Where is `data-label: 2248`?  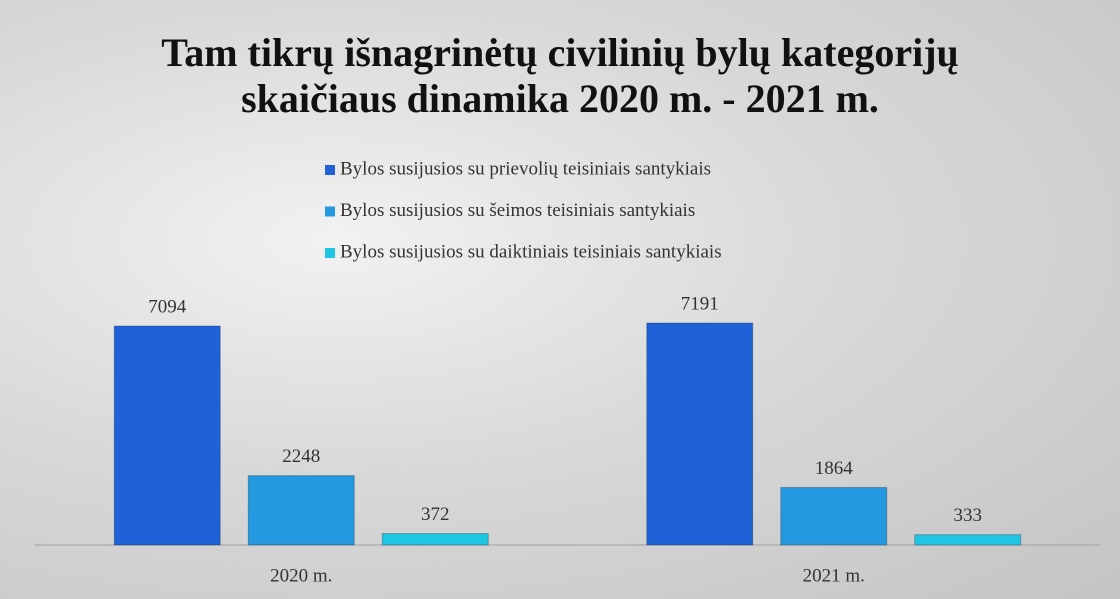 data-label: 2248 is located at coordinates (301, 456).